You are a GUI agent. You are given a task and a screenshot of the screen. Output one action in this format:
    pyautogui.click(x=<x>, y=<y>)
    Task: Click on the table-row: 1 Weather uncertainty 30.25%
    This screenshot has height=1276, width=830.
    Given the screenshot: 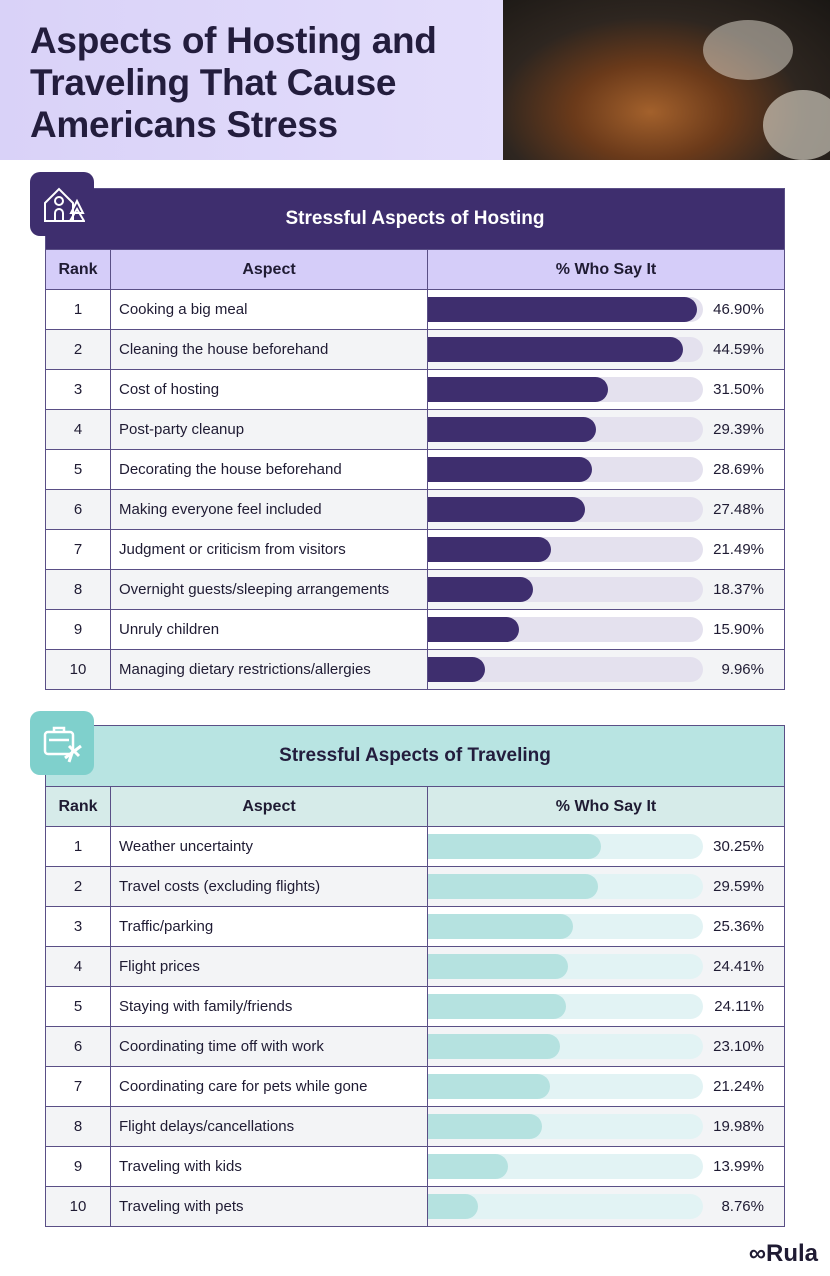 What is the action you would take?
    pyautogui.click(x=415, y=846)
    